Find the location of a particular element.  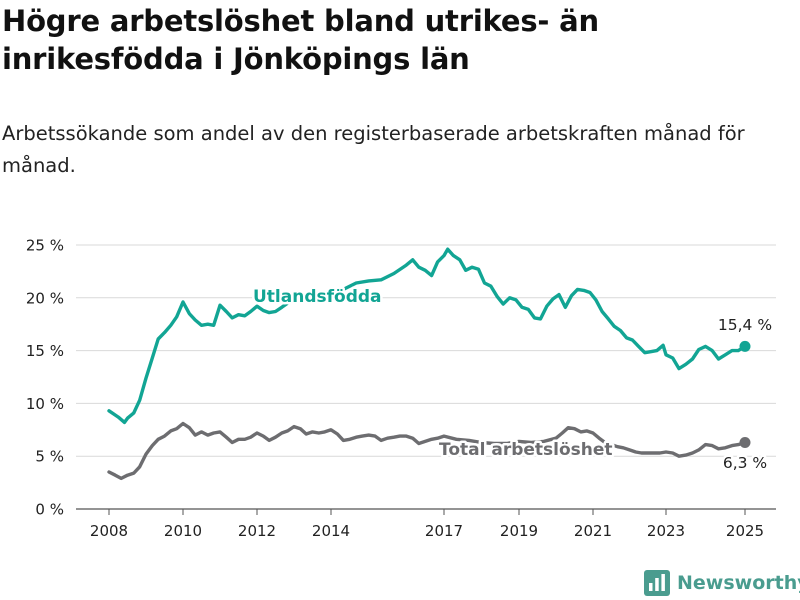

svg-text: 6,3 % is located at coordinates (745, 463).